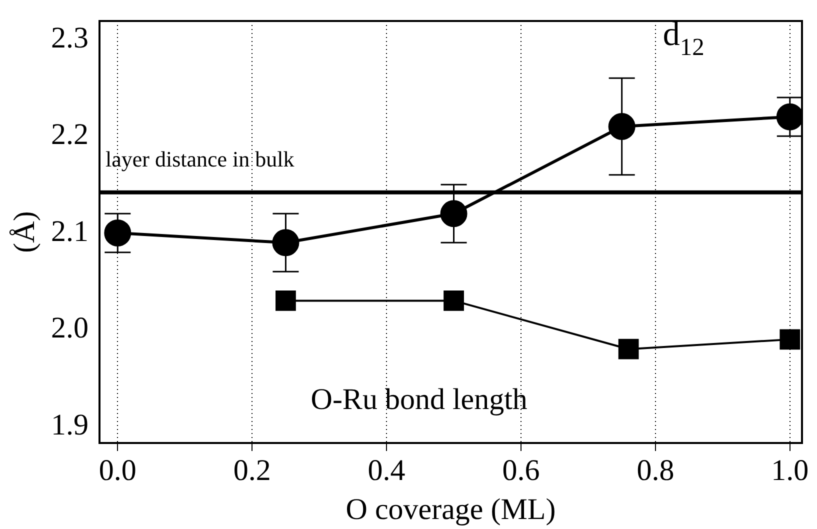  What do you see at coordinates (69, 37) in the screenshot?
I see `y-tick-label: 2.3` at bounding box center [69, 37].